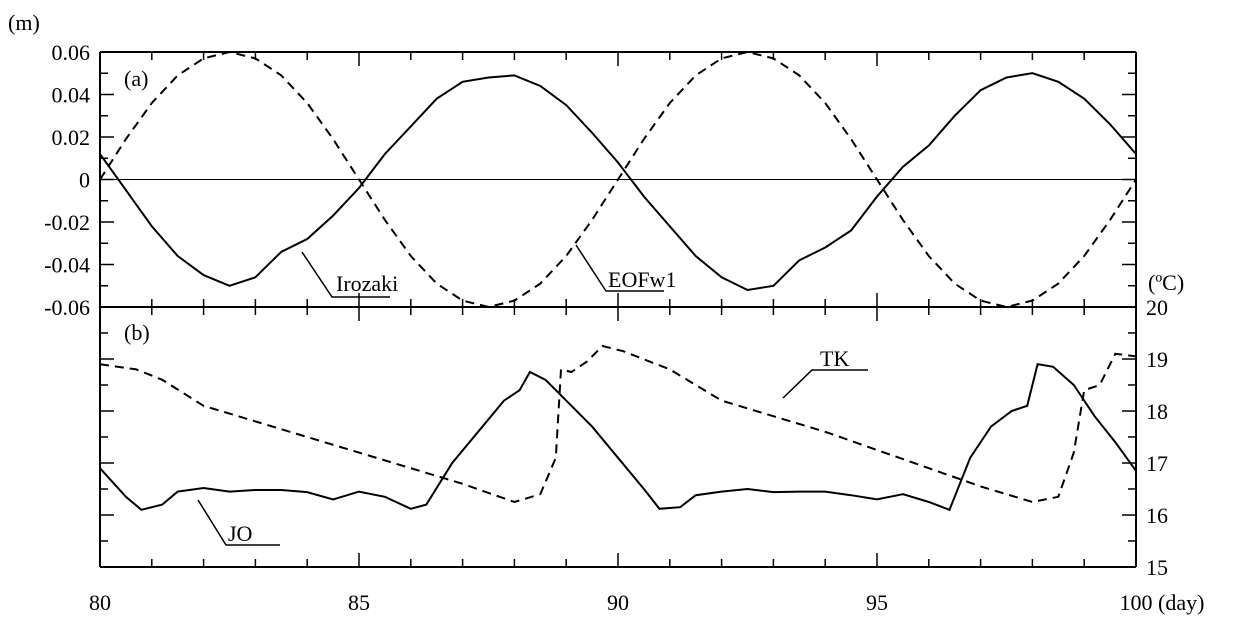 The width and height of the screenshot is (1236, 637). Describe the element at coordinates (1166, 282) in the screenshot. I see `panel-b-ylabel: (ºC)` at that location.